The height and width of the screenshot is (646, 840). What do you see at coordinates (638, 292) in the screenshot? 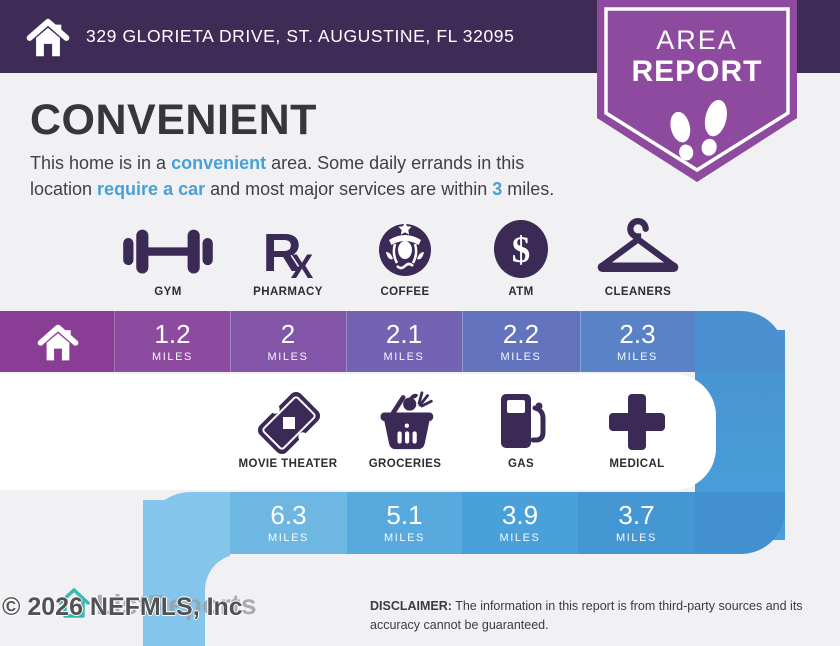
I see `amenity-label: CLEANERS` at bounding box center [638, 292].